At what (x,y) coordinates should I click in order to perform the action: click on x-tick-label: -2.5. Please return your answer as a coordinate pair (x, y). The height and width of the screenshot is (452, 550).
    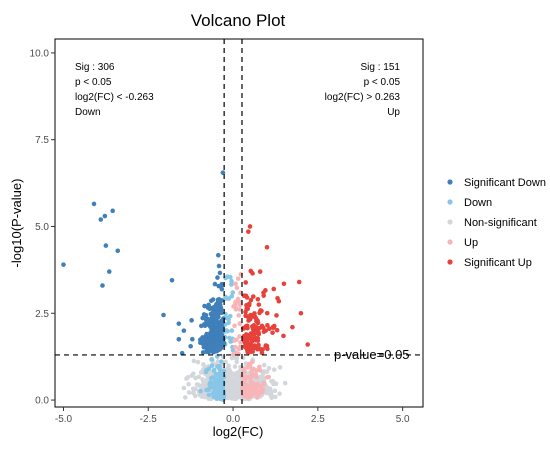
    Looking at the image, I should click on (149, 419).